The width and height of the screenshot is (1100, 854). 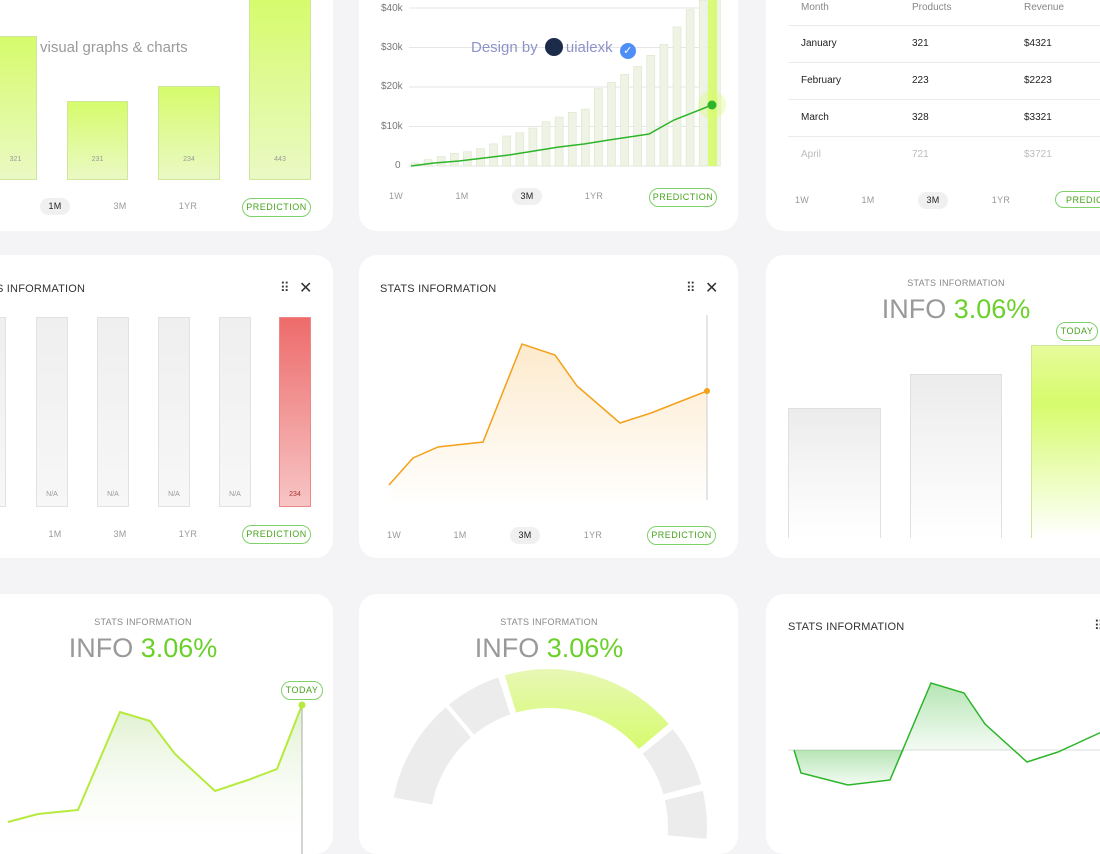 What do you see at coordinates (811, 154) in the screenshot?
I see `cell-month: April` at bounding box center [811, 154].